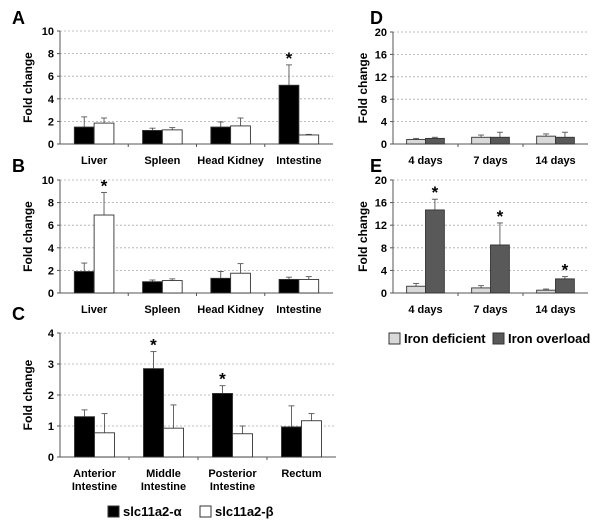 This screenshot has height=524, width=600. Describe the element at coordinates (18, 18) in the screenshot. I see `panel-label: A` at that location.